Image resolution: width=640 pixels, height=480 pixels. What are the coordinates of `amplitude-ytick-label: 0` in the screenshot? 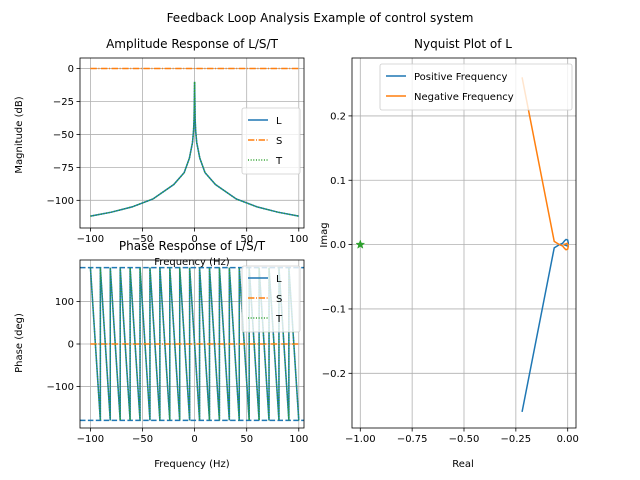 It's located at (71, 69).